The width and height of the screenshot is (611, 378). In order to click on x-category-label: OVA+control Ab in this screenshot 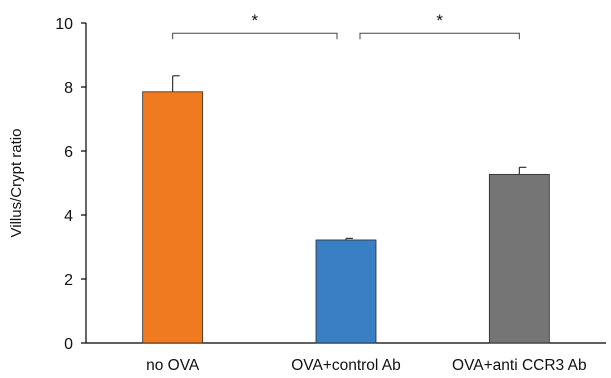, I will do `click(346, 365)`.